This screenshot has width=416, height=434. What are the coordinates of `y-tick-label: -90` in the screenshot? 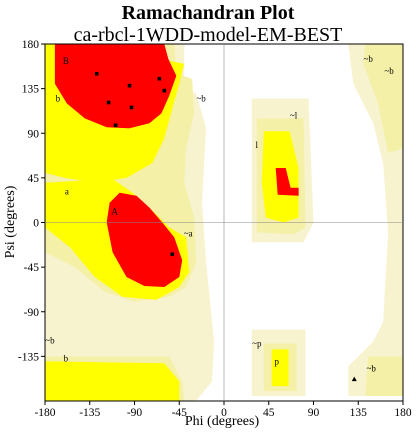 It's located at (32, 313).